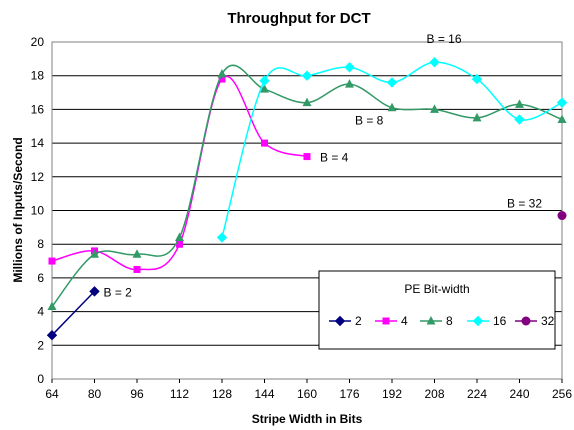 This screenshot has width=574, height=430. What do you see at coordinates (562, 394) in the screenshot?
I see `x-tick-label: 256` at bounding box center [562, 394].